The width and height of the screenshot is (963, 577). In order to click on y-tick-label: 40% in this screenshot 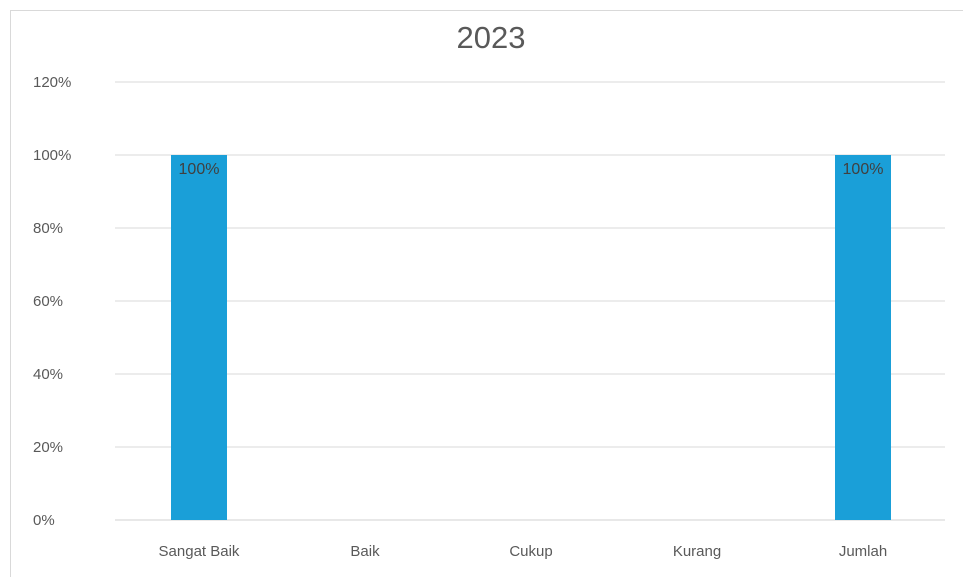, I will do `click(48, 374)`.